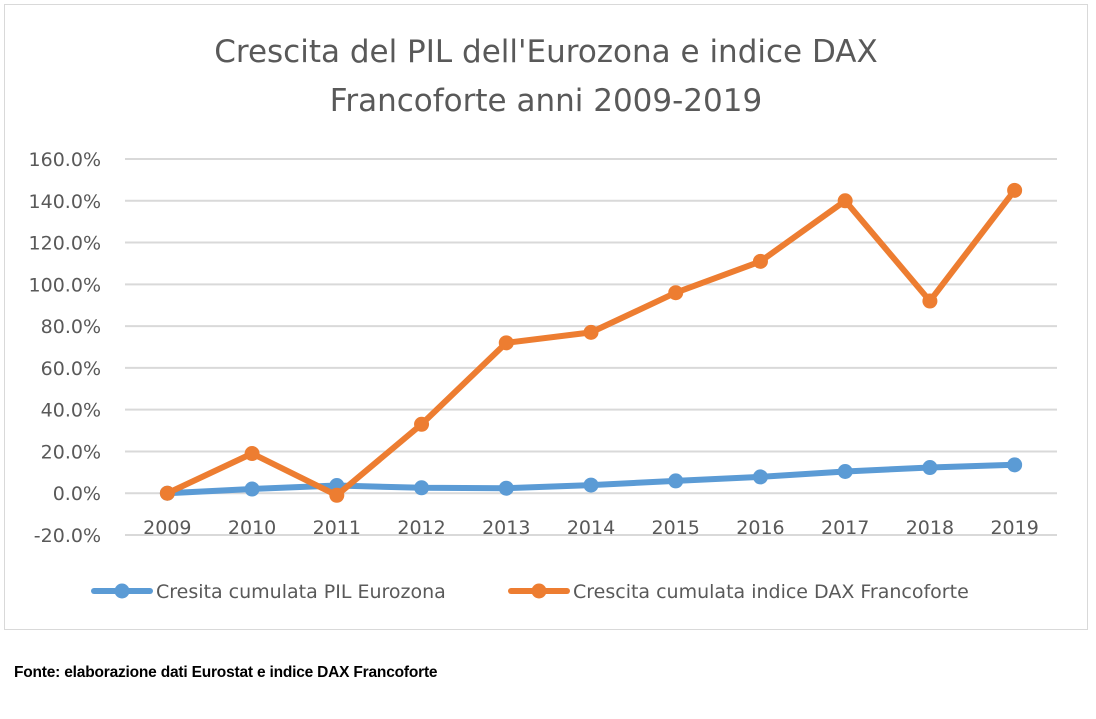 This screenshot has height=719, width=1096. I want to click on legend-item-2: Crescita cumulata indice DAX Francoforte, so click(738, 592).